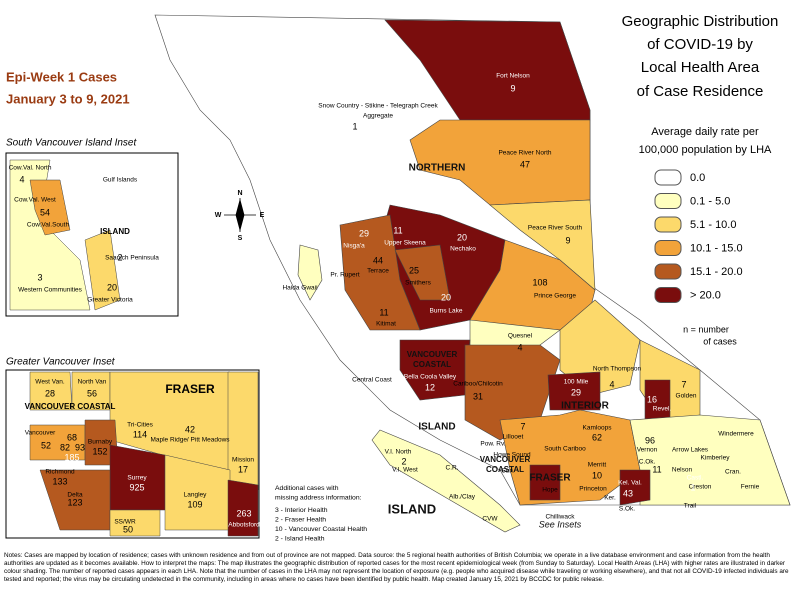 This screenshot has height=600, width=800. I want to click on compass-letter: W, so click(218, 215).